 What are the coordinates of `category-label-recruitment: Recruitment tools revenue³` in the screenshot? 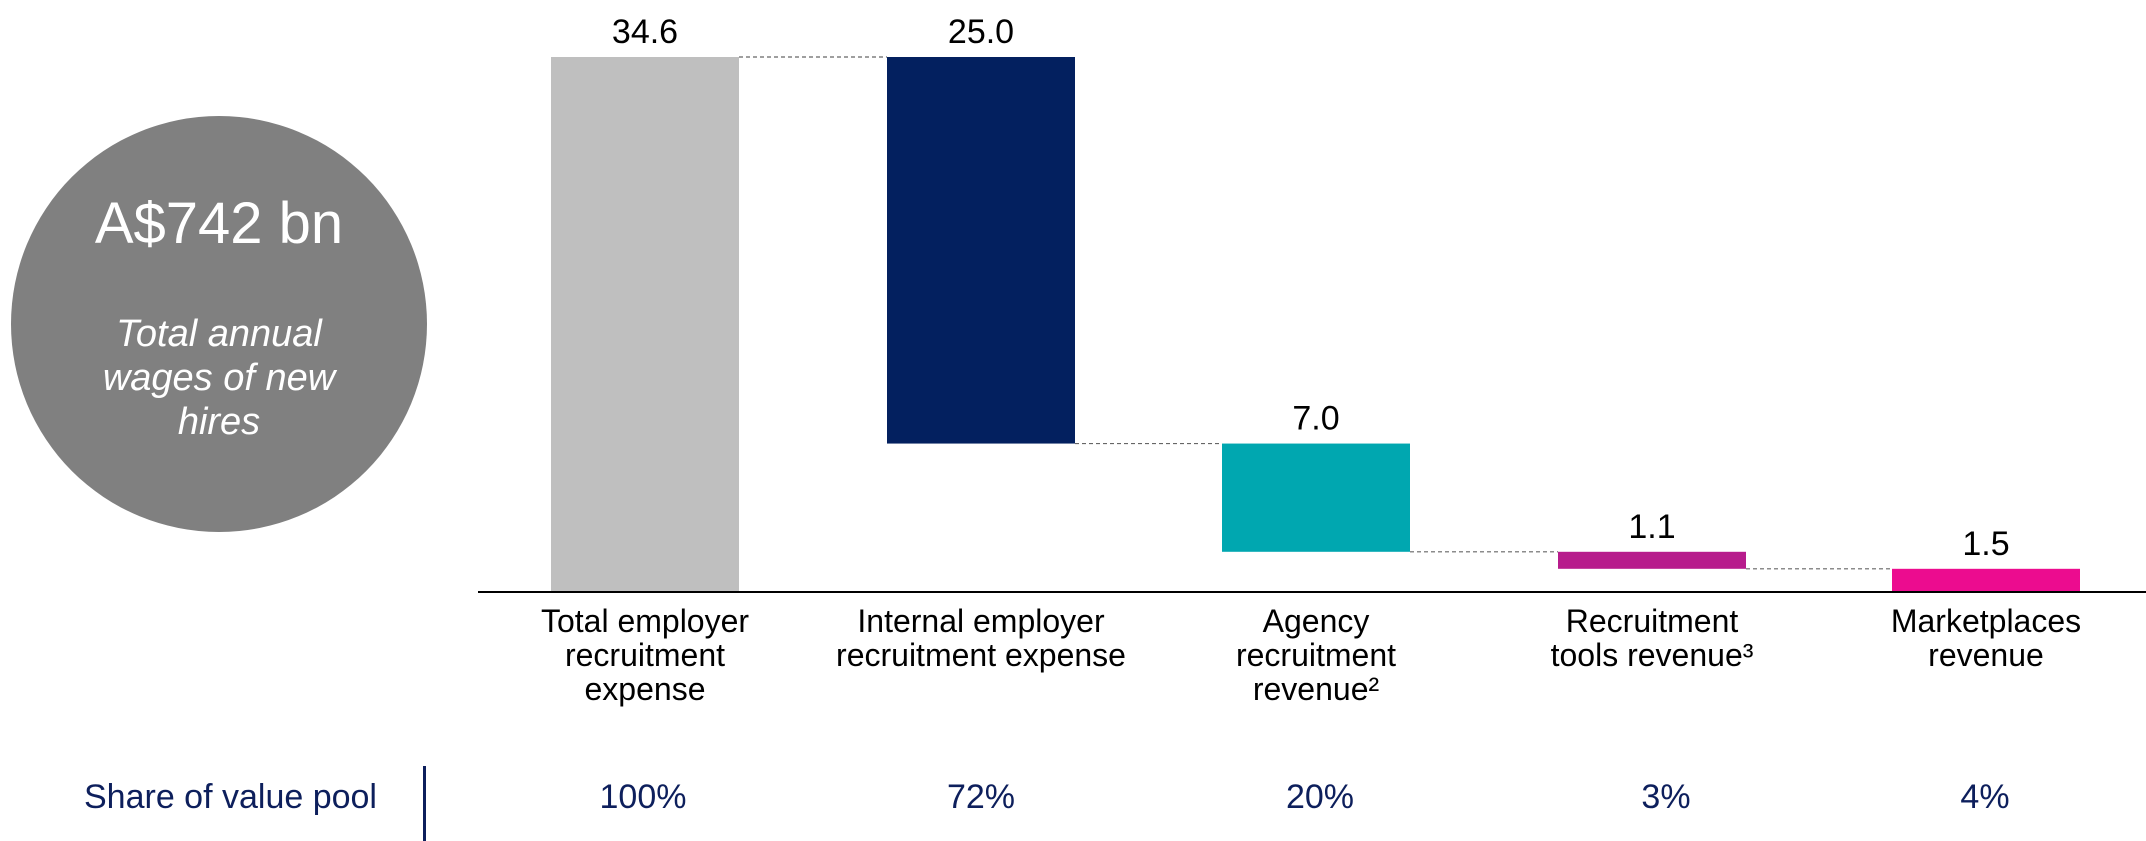 It's located at (1652, 638).